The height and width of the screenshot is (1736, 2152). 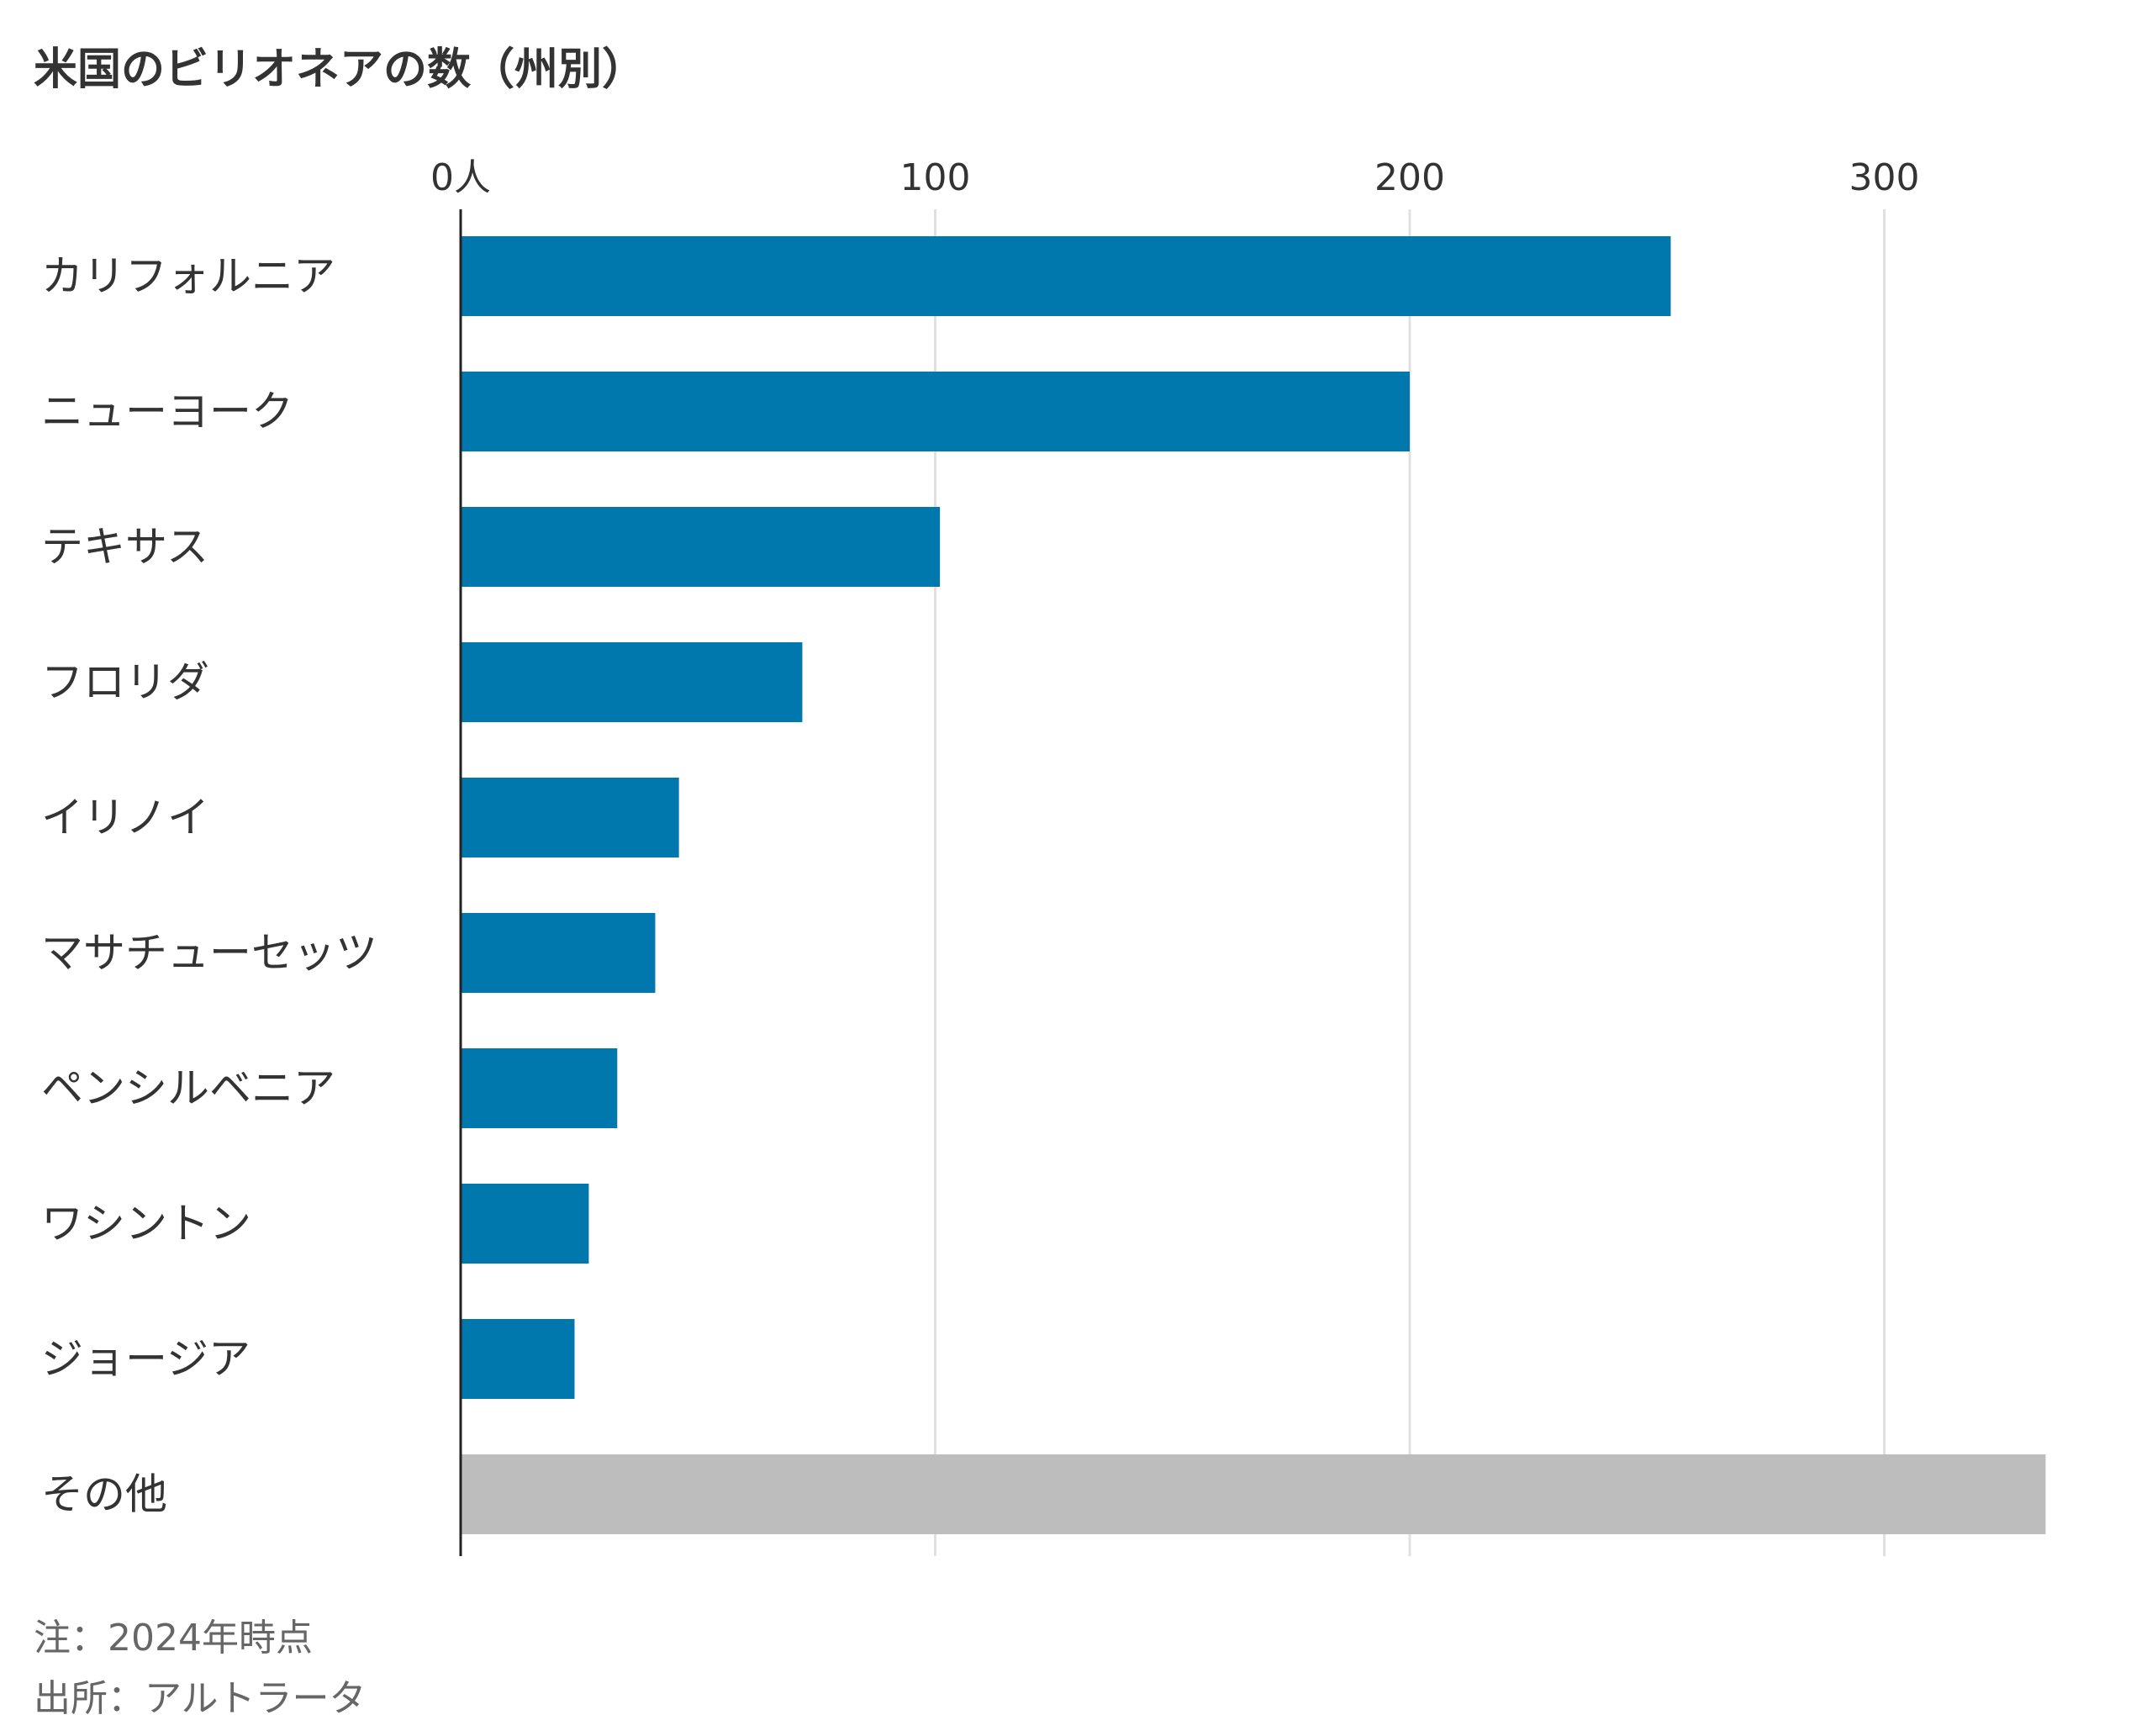 I want to click on category-label: ジョージア, so click(x=146, y=1359).